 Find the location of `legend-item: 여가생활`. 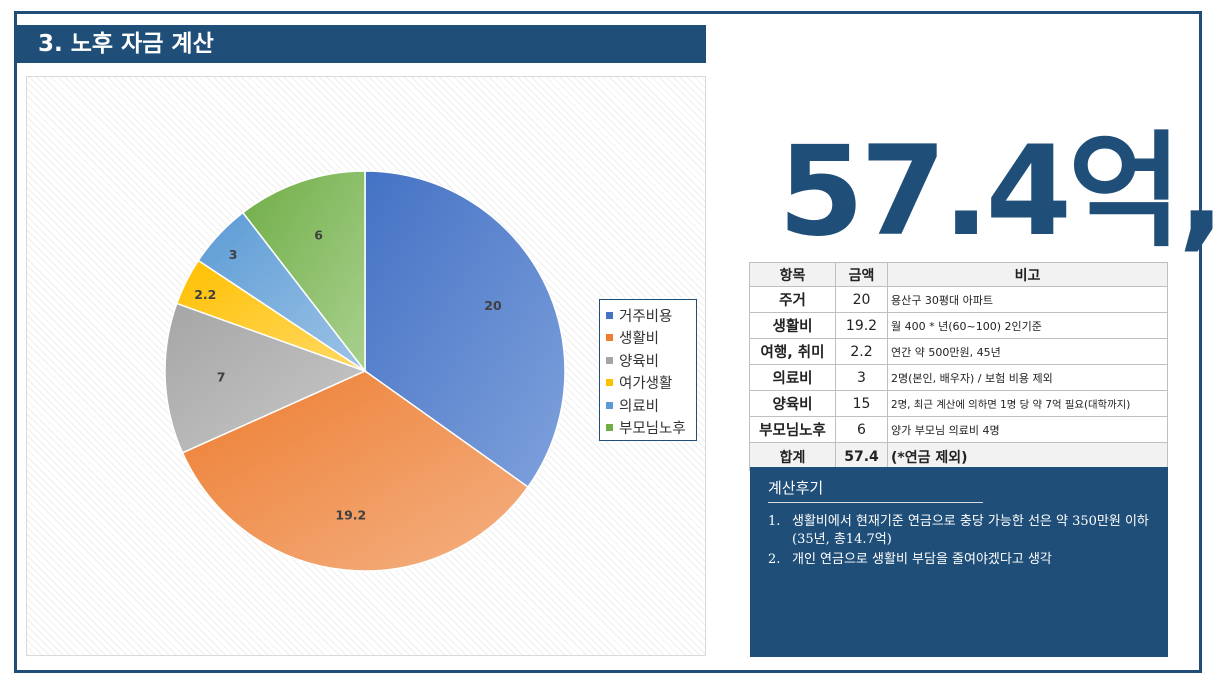

legend-item: 여가생활 is located at coordinates (648, 383).